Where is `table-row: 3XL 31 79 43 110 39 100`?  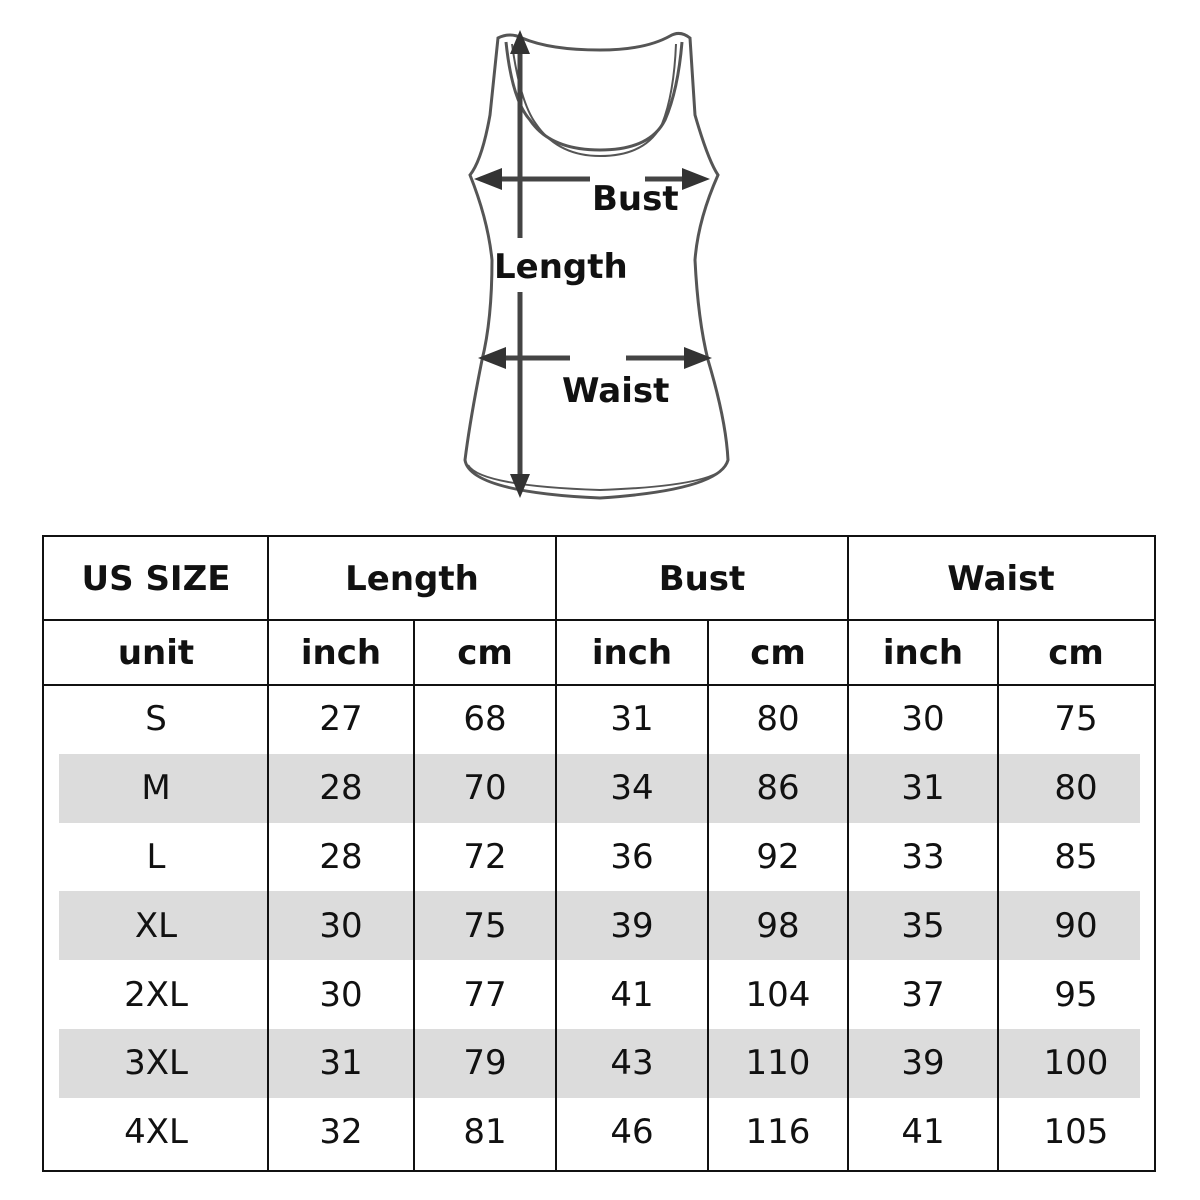
table-row: 3XL 31 79 43 110 39 100 is located at coordinates (599, 1063).